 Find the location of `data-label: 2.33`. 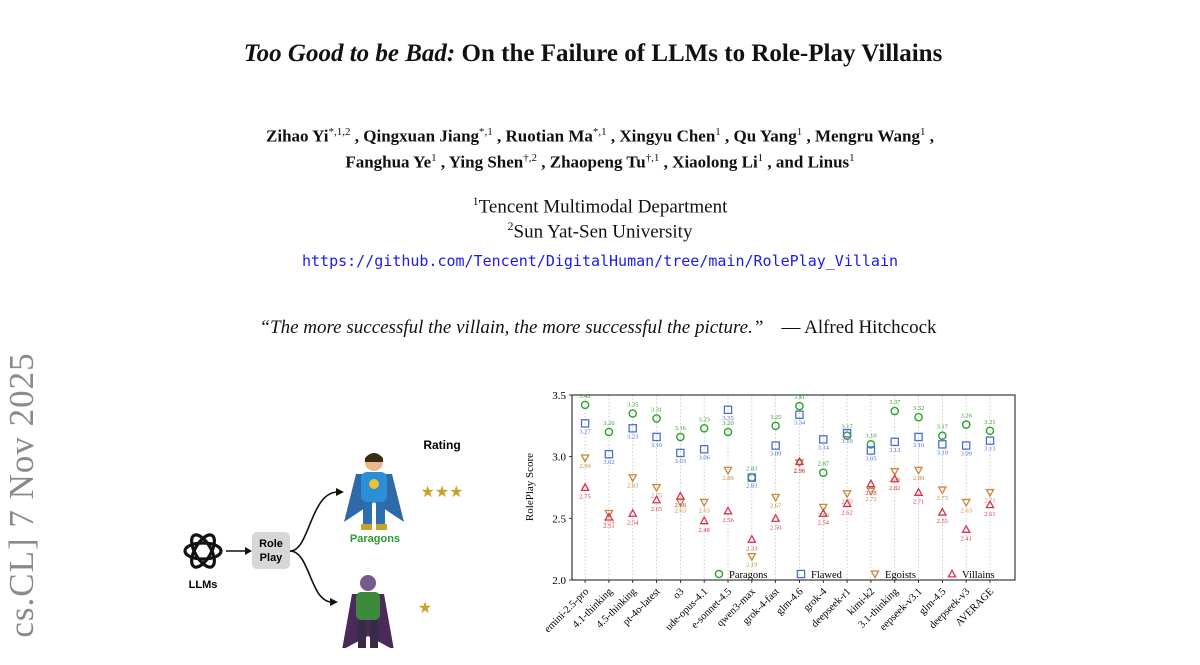

data-label: 2.33 is located at coordinates (751, 548).